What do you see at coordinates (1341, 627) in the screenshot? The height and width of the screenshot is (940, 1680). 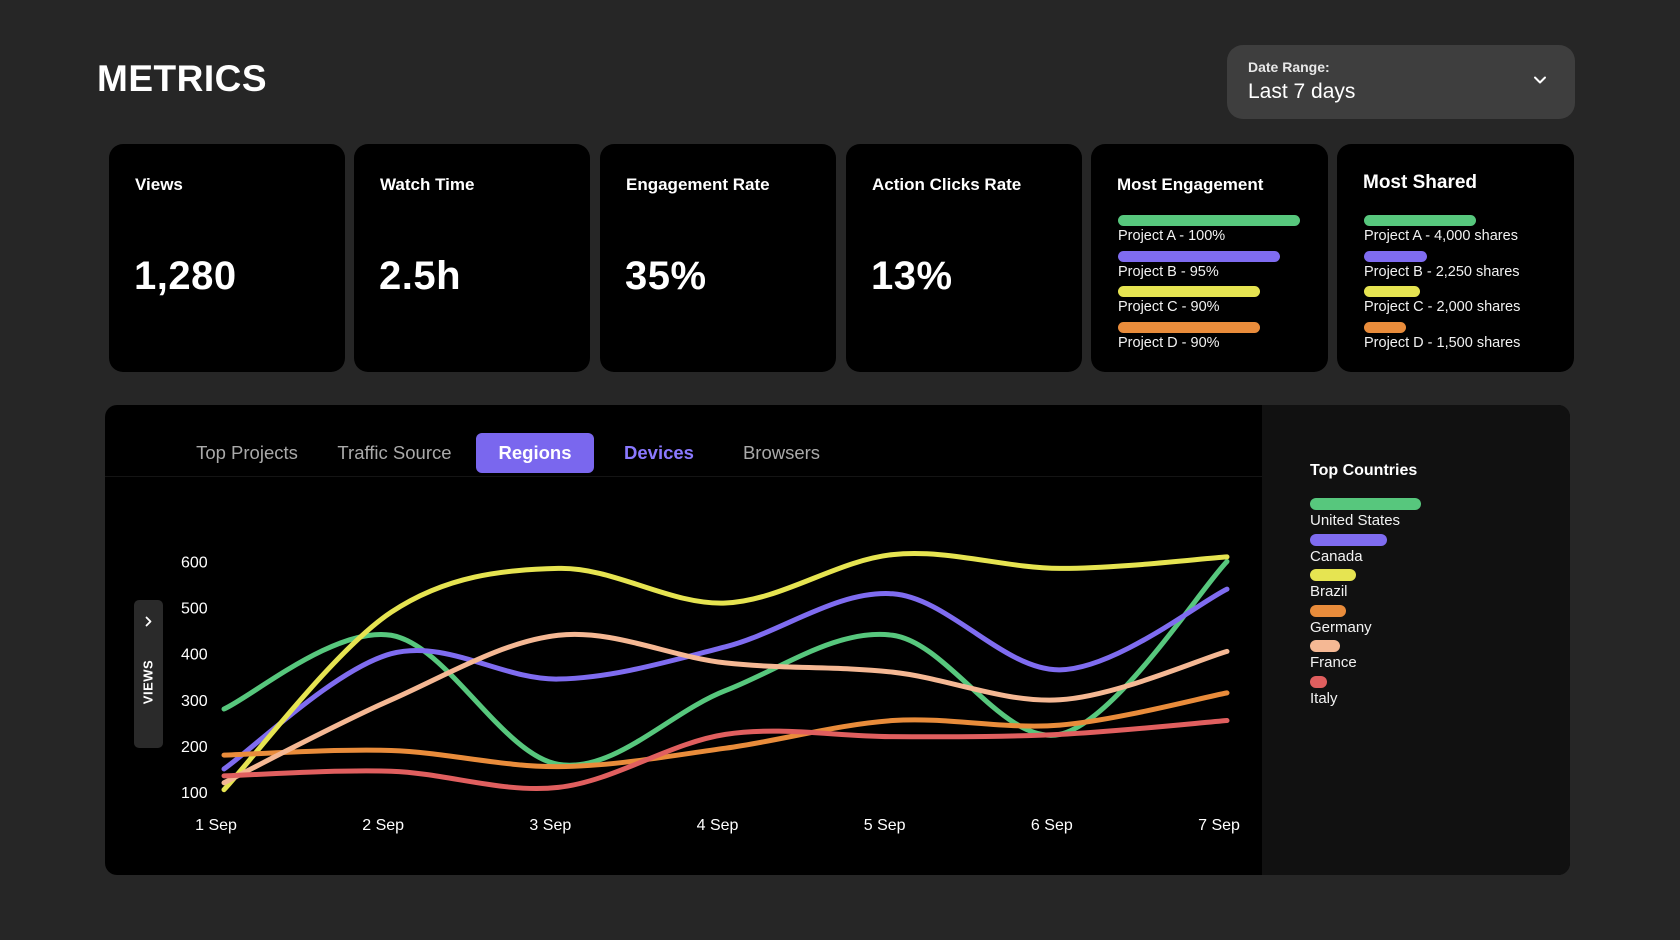 I see `legend-label: Germany` at bounding box center [1341, 627].